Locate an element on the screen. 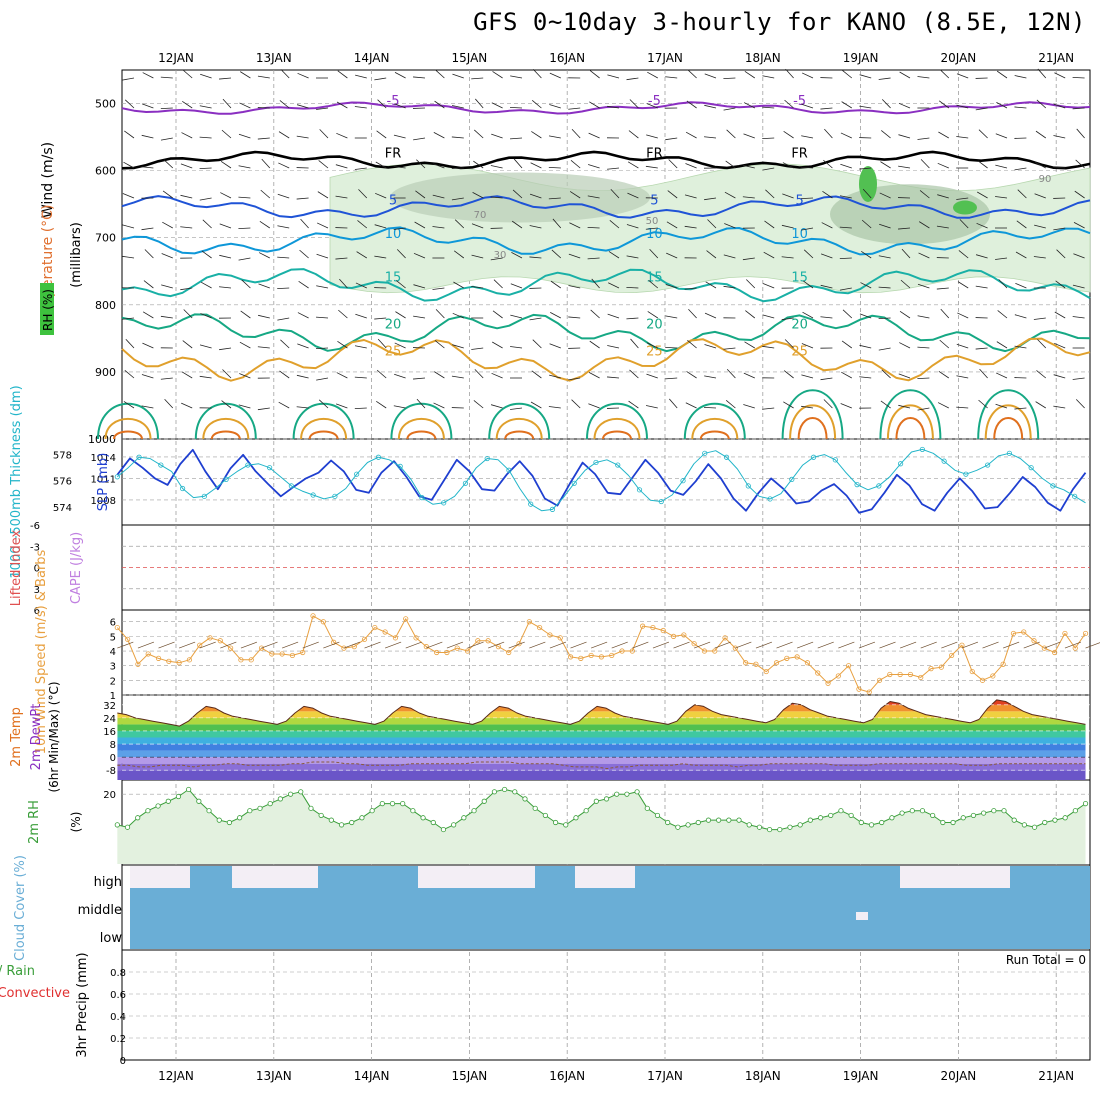 Image resolution: width=1100 pixels, height=1100 pixels. isotherm-label: 10 is located at coordinates (799, 234).